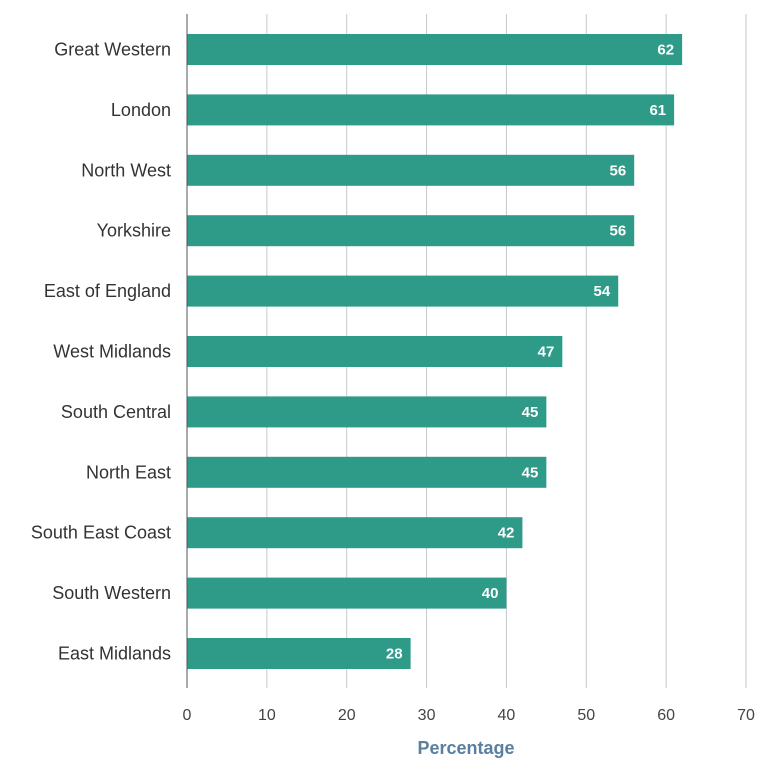  What do you see at coordinates (469, 715) in the screenshot?
I see `x-tick-labels: 0 10 20 30 40 50 60 70` at bounding box center [469, 715].